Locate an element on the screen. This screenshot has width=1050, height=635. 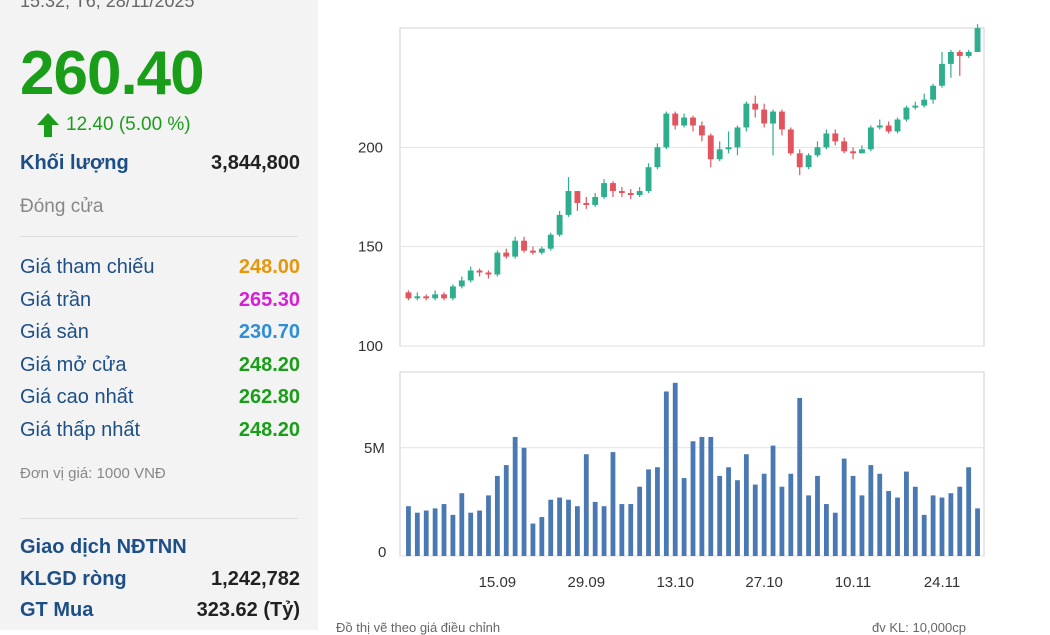
date-tick-label: 29.09 is located at coordinates (587, 582).